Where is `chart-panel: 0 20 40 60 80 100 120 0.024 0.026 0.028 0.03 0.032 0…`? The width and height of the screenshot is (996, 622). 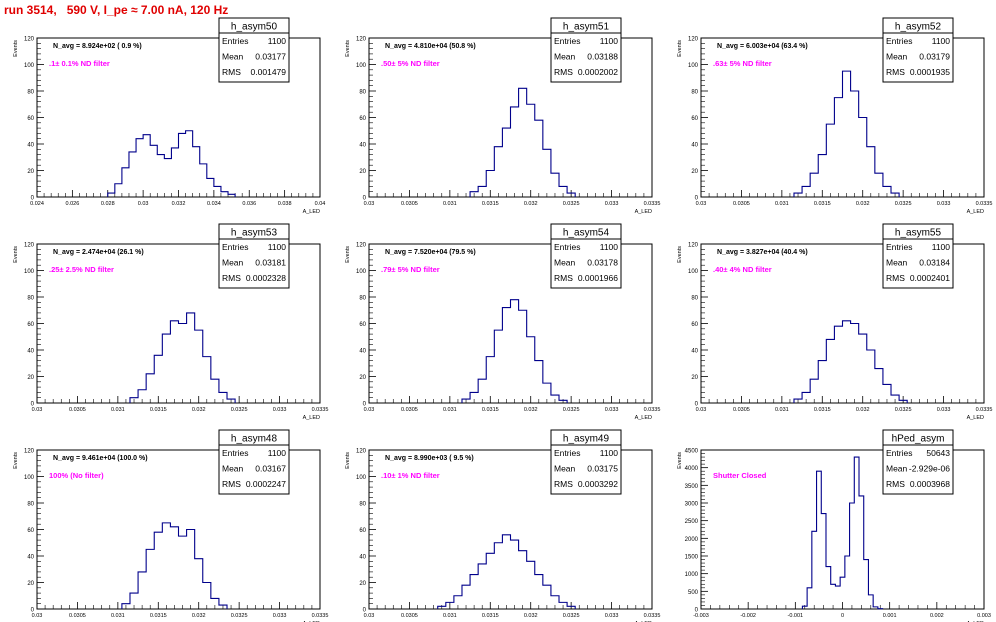
chart-panel: 0 20 40 60 80 100 120 0.024 0.026 0.028 0.03 0.032 0… is located at coordinates (169, 116).